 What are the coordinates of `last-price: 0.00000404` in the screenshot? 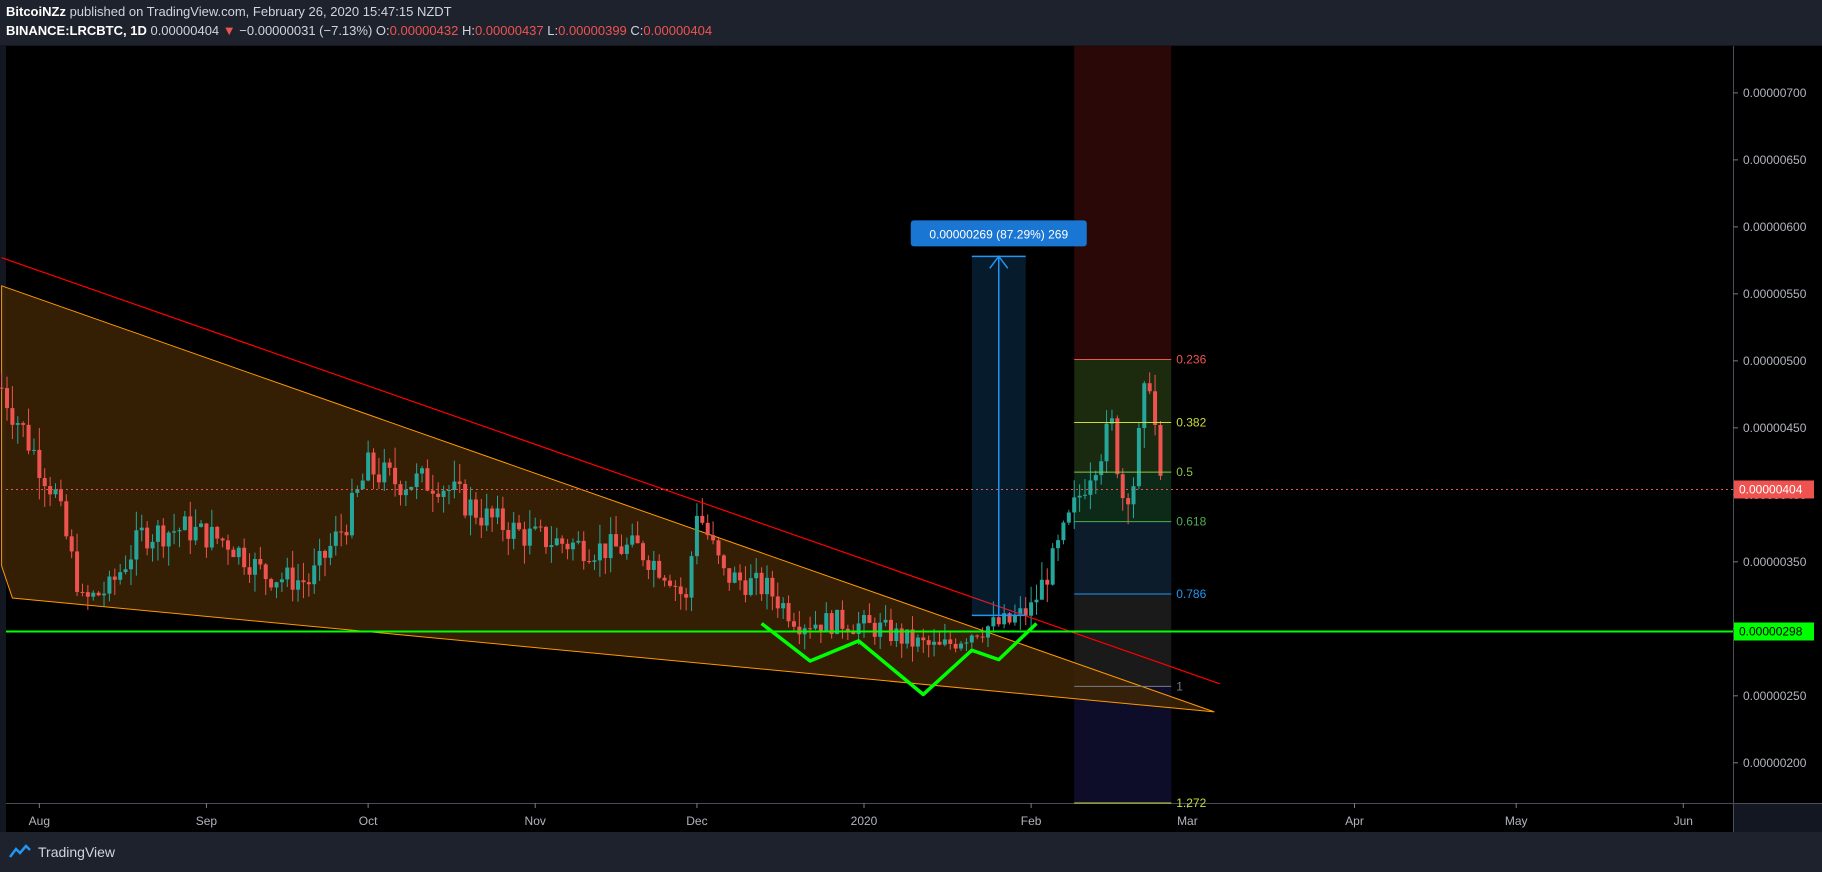 It's located at (185, 30).